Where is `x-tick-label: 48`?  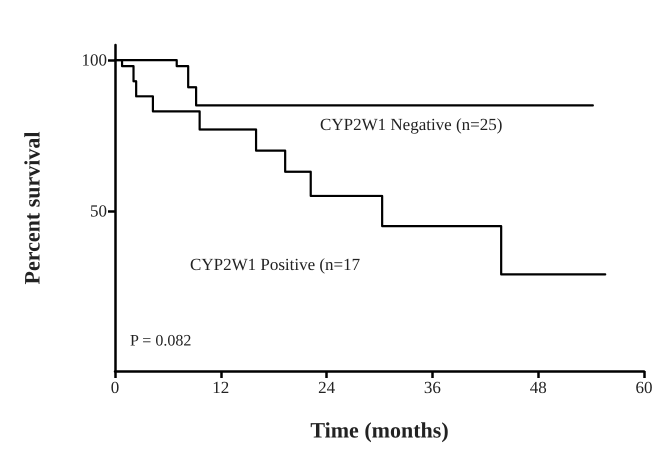
x-tick-label: 48 is located at coordinates (538, 387).